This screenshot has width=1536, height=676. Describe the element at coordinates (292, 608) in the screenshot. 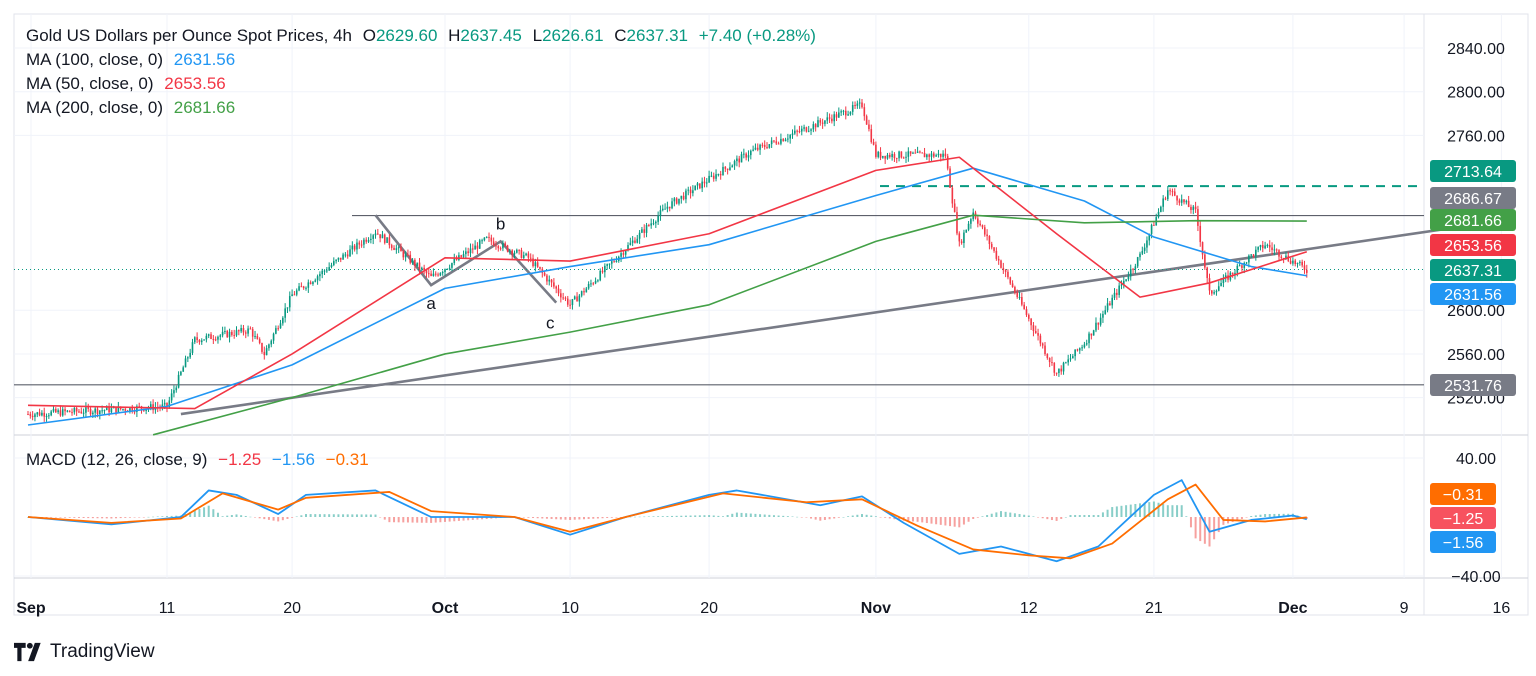

I see `x-tick-label: 20` at that location.